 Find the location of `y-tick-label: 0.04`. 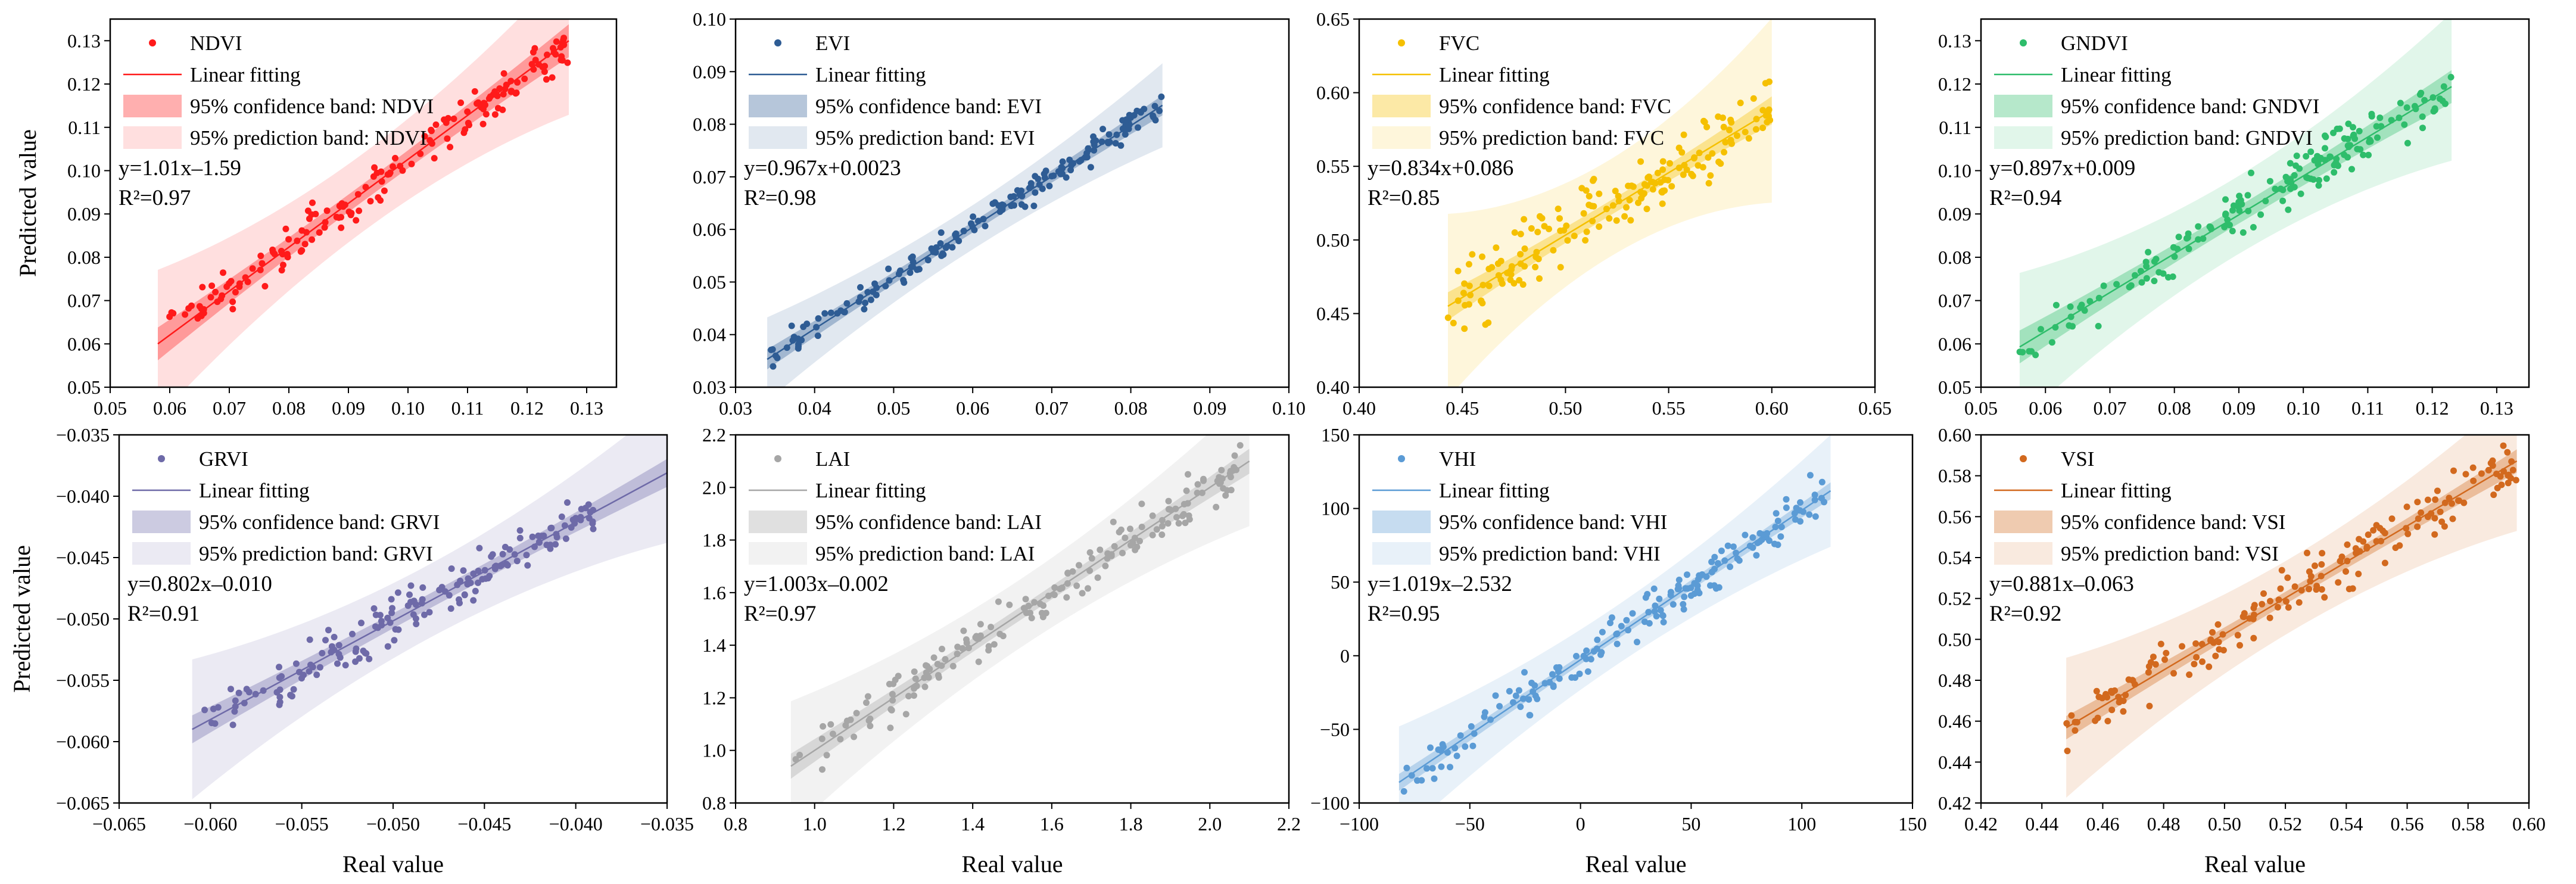

y-tick-label: 0.04 is located at coordinates (709, 334).